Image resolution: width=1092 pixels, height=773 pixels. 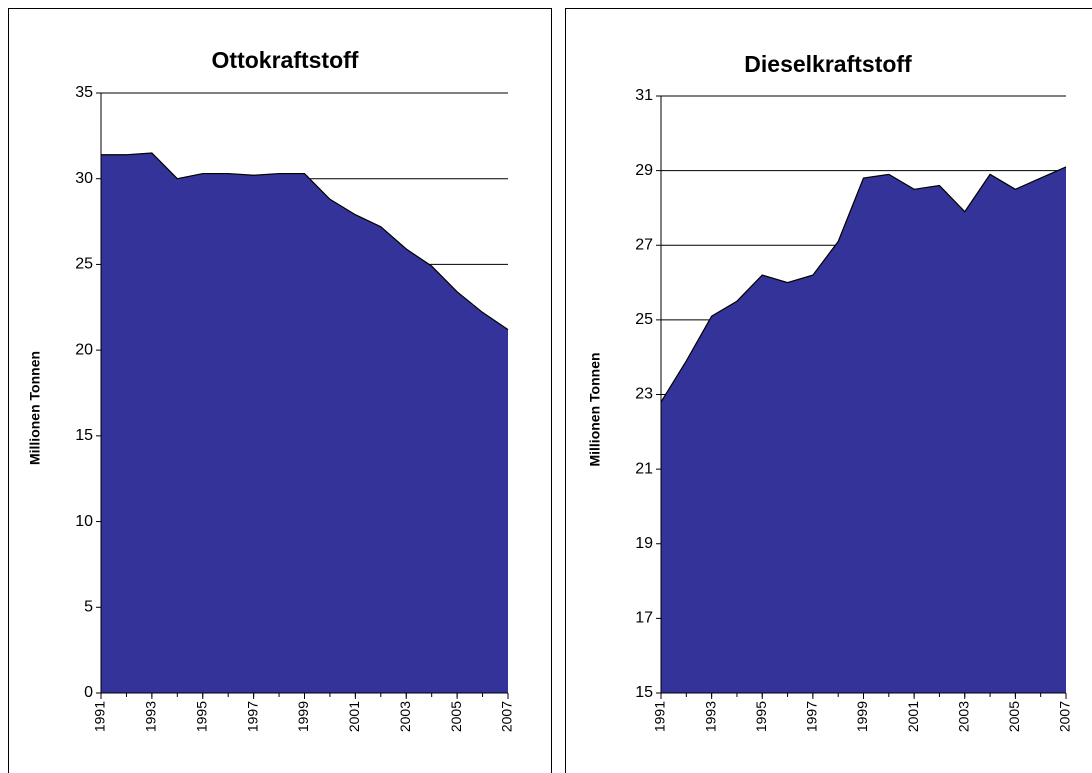 I want to click on y-tick-label: 19, so click(x=644, y=543).